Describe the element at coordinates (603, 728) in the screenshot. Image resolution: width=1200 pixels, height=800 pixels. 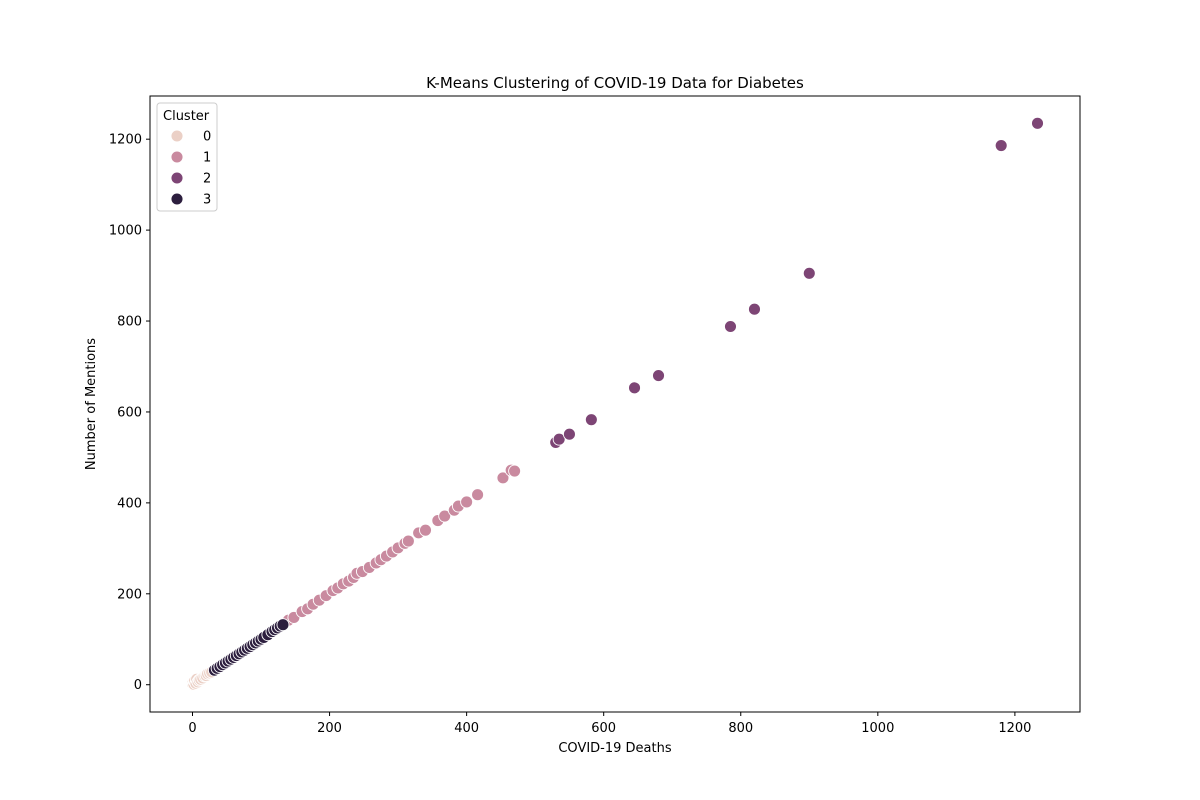
I see `x-tick-label: 600` at that location.